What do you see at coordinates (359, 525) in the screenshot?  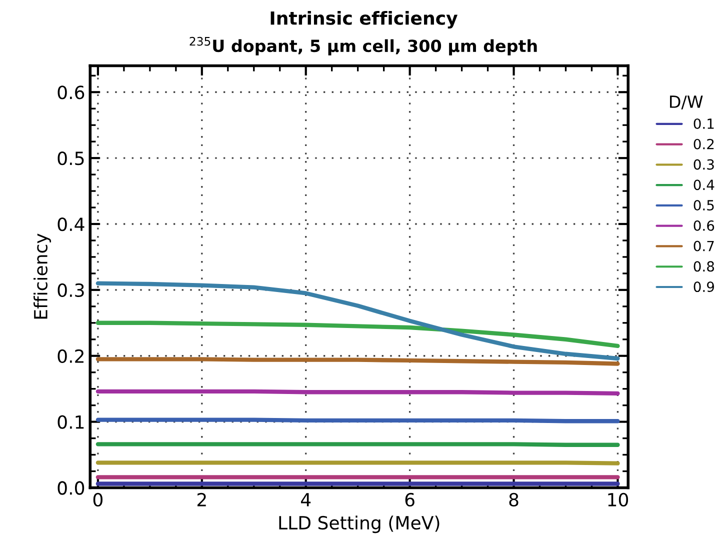 I see `x-axis-title: LLD Setting (MeV)` at bounding box center [359, 525].